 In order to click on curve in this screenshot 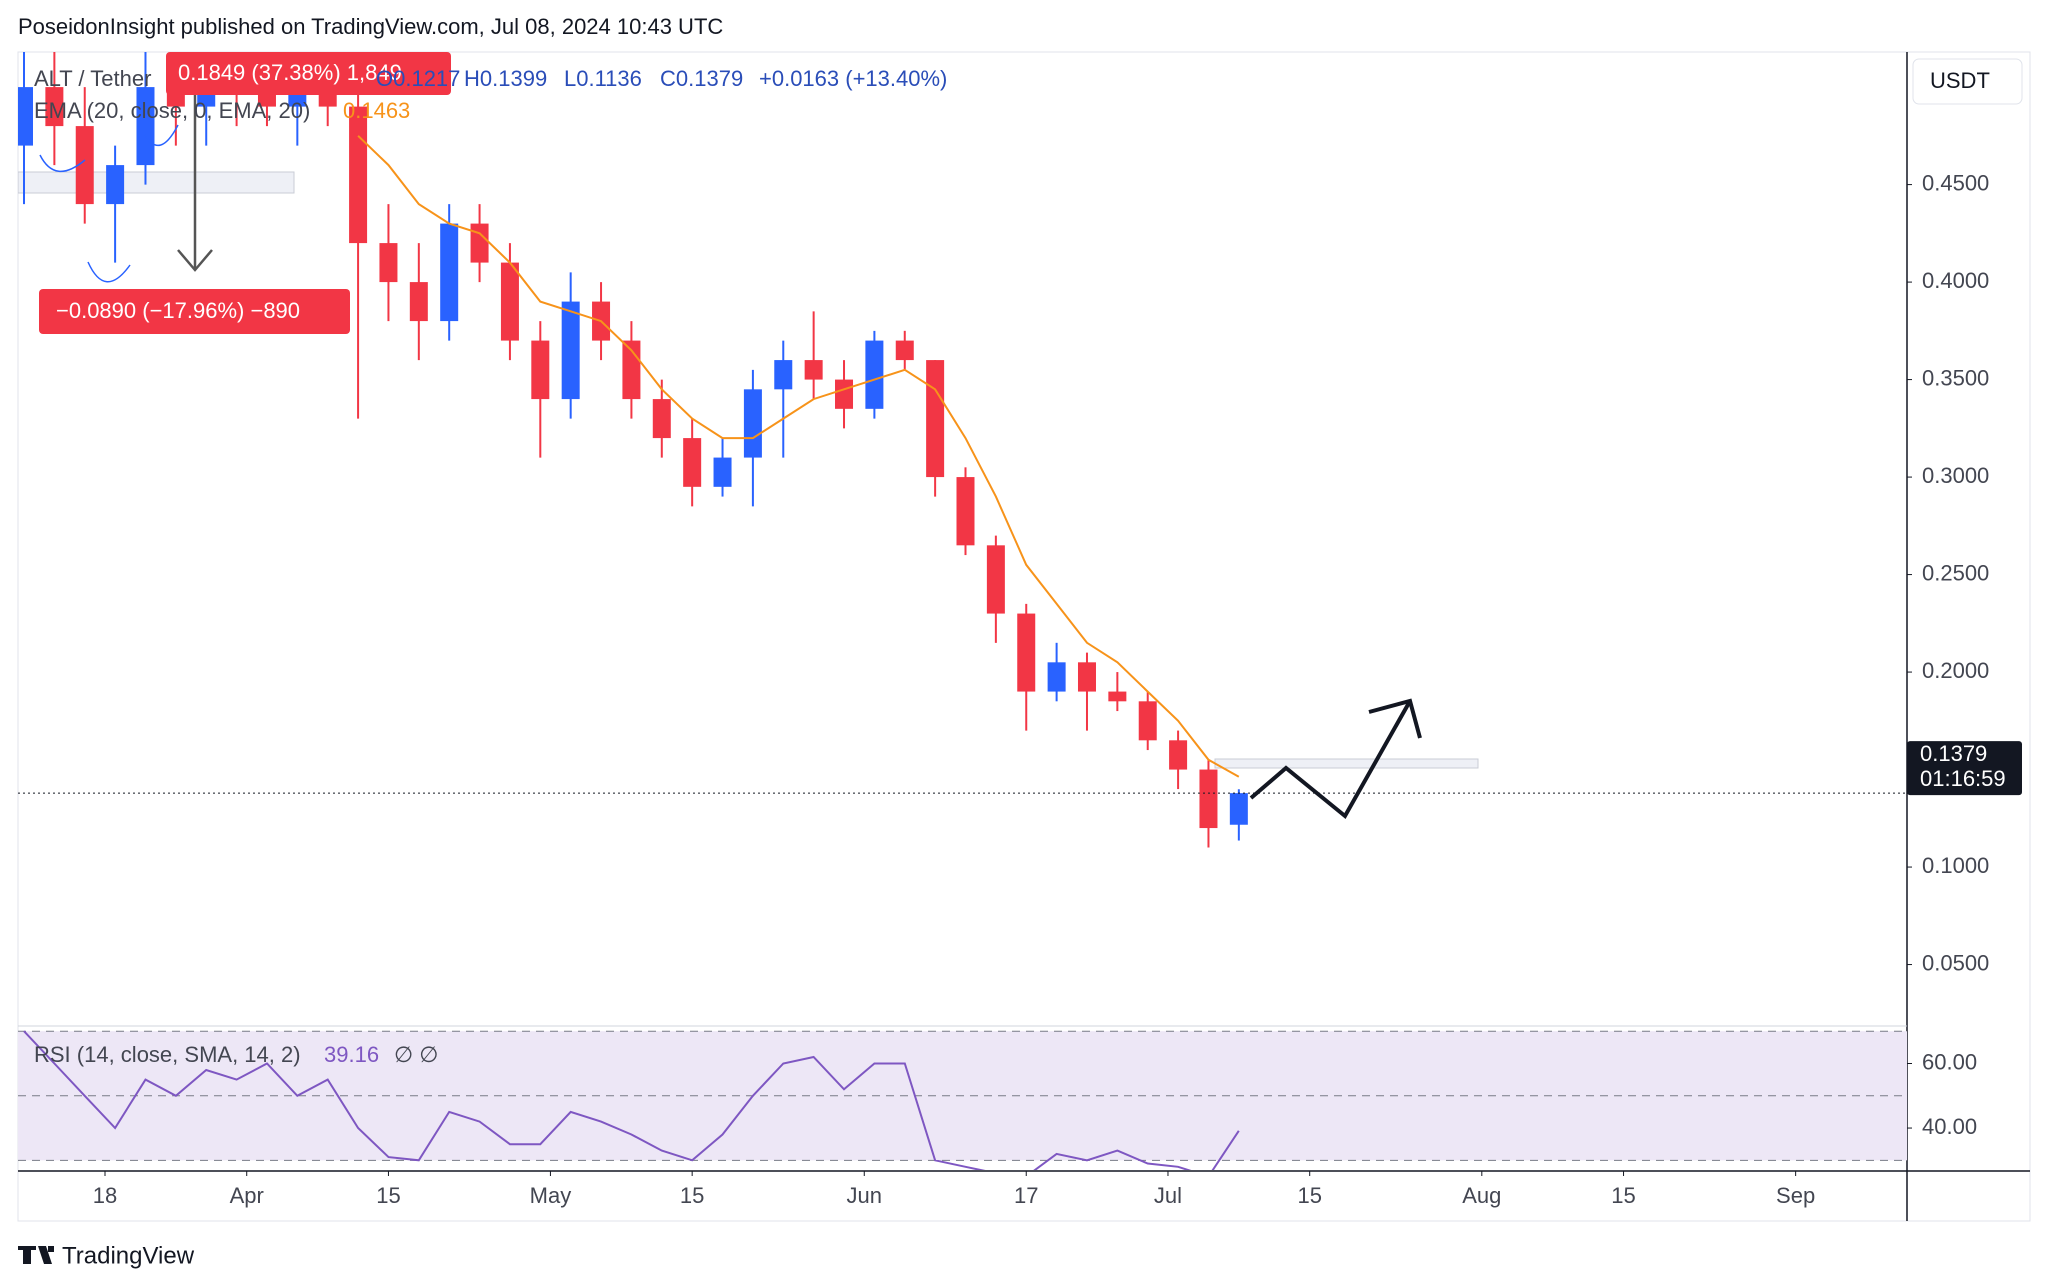, I will do `click(109, 203)`.